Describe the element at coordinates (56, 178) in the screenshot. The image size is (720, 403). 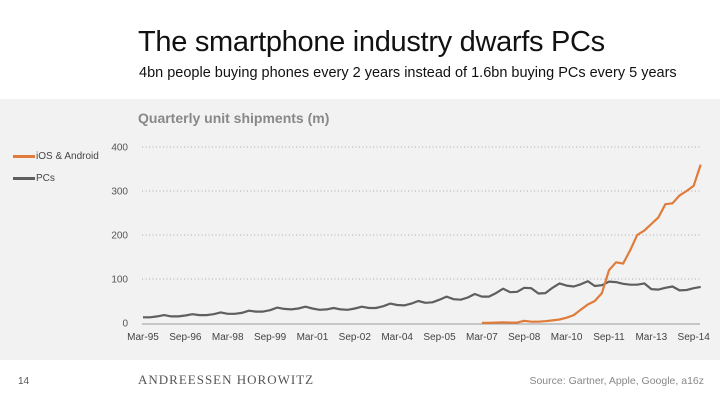
I see `legend-item-pcs: PCs` at that location.